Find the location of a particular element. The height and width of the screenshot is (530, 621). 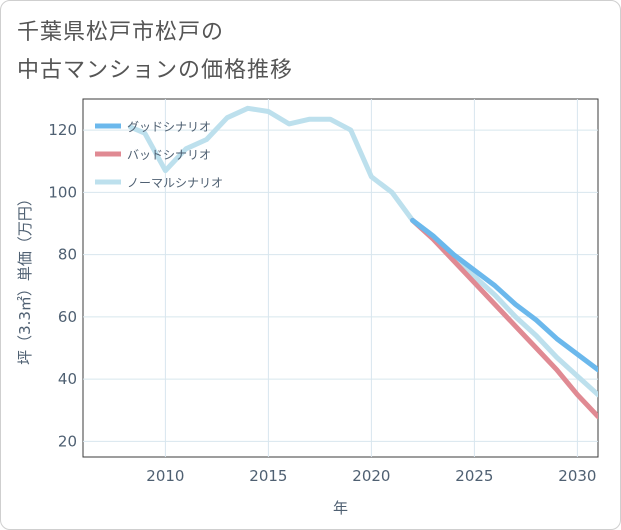

y-axis-label: 坪（3.3㎡）単価（万円） is located at coordinates (25, 278).